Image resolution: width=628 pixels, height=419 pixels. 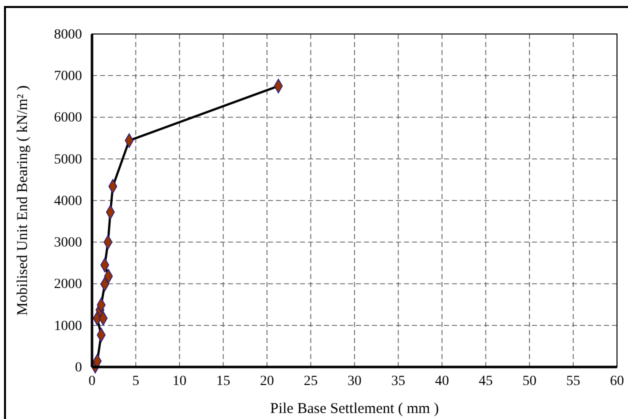 What do you see at coordinates (136, 381) in the screenshot?
I see `x-tick-label: 5` at bounding box center [136, 381].